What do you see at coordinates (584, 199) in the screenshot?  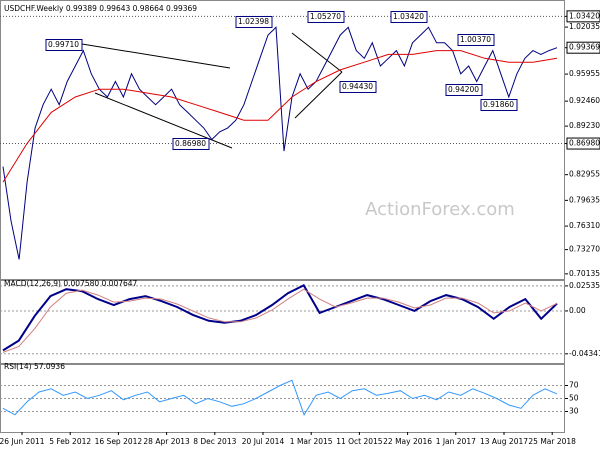 I see `y-tick-label: 0.79635` at bounding box center [584, 199].